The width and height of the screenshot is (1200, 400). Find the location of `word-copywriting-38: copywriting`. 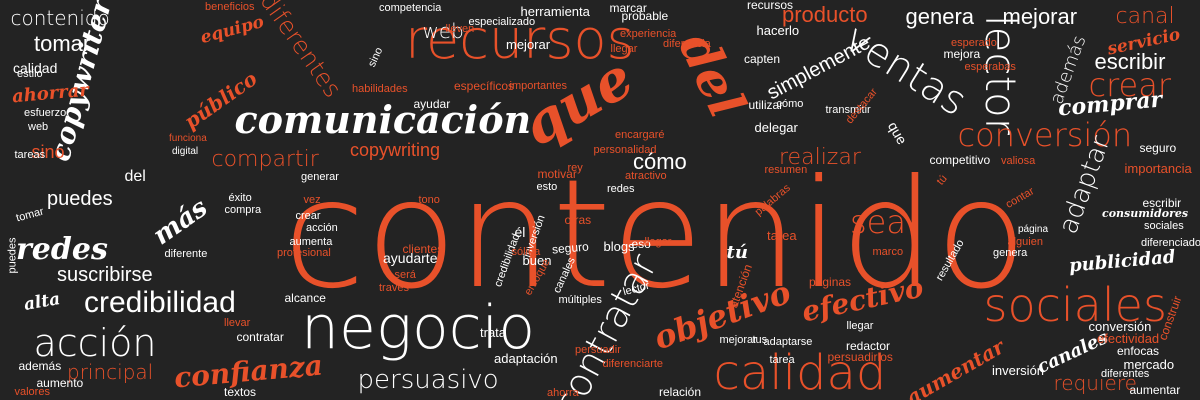

word-copywriting-38: copywriting is located at coordinates (395, 150).